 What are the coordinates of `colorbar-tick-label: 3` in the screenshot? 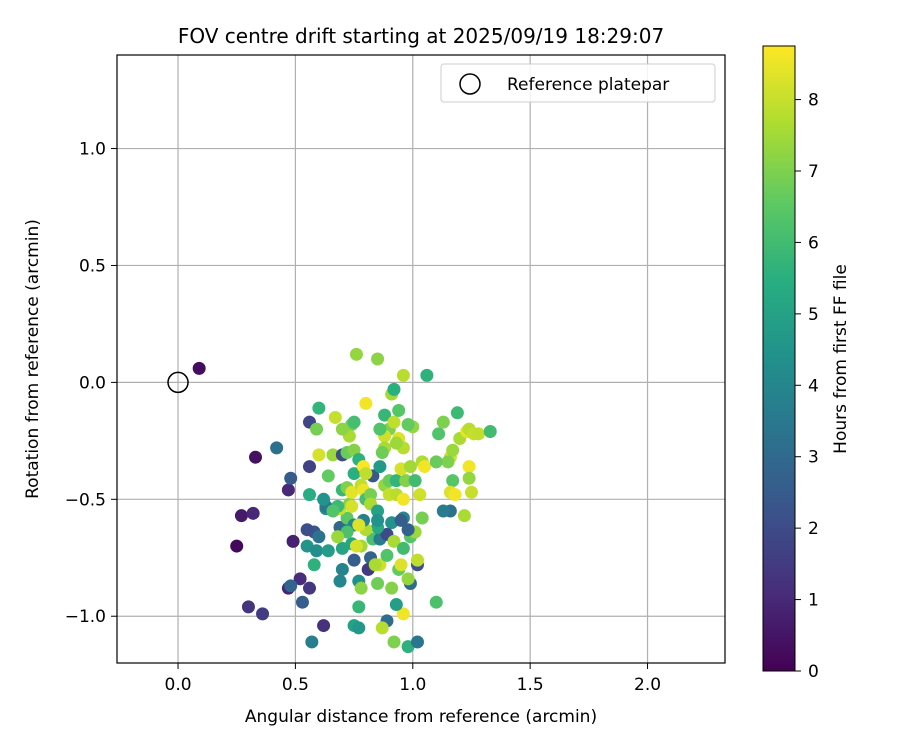 It's located at (813, 458).